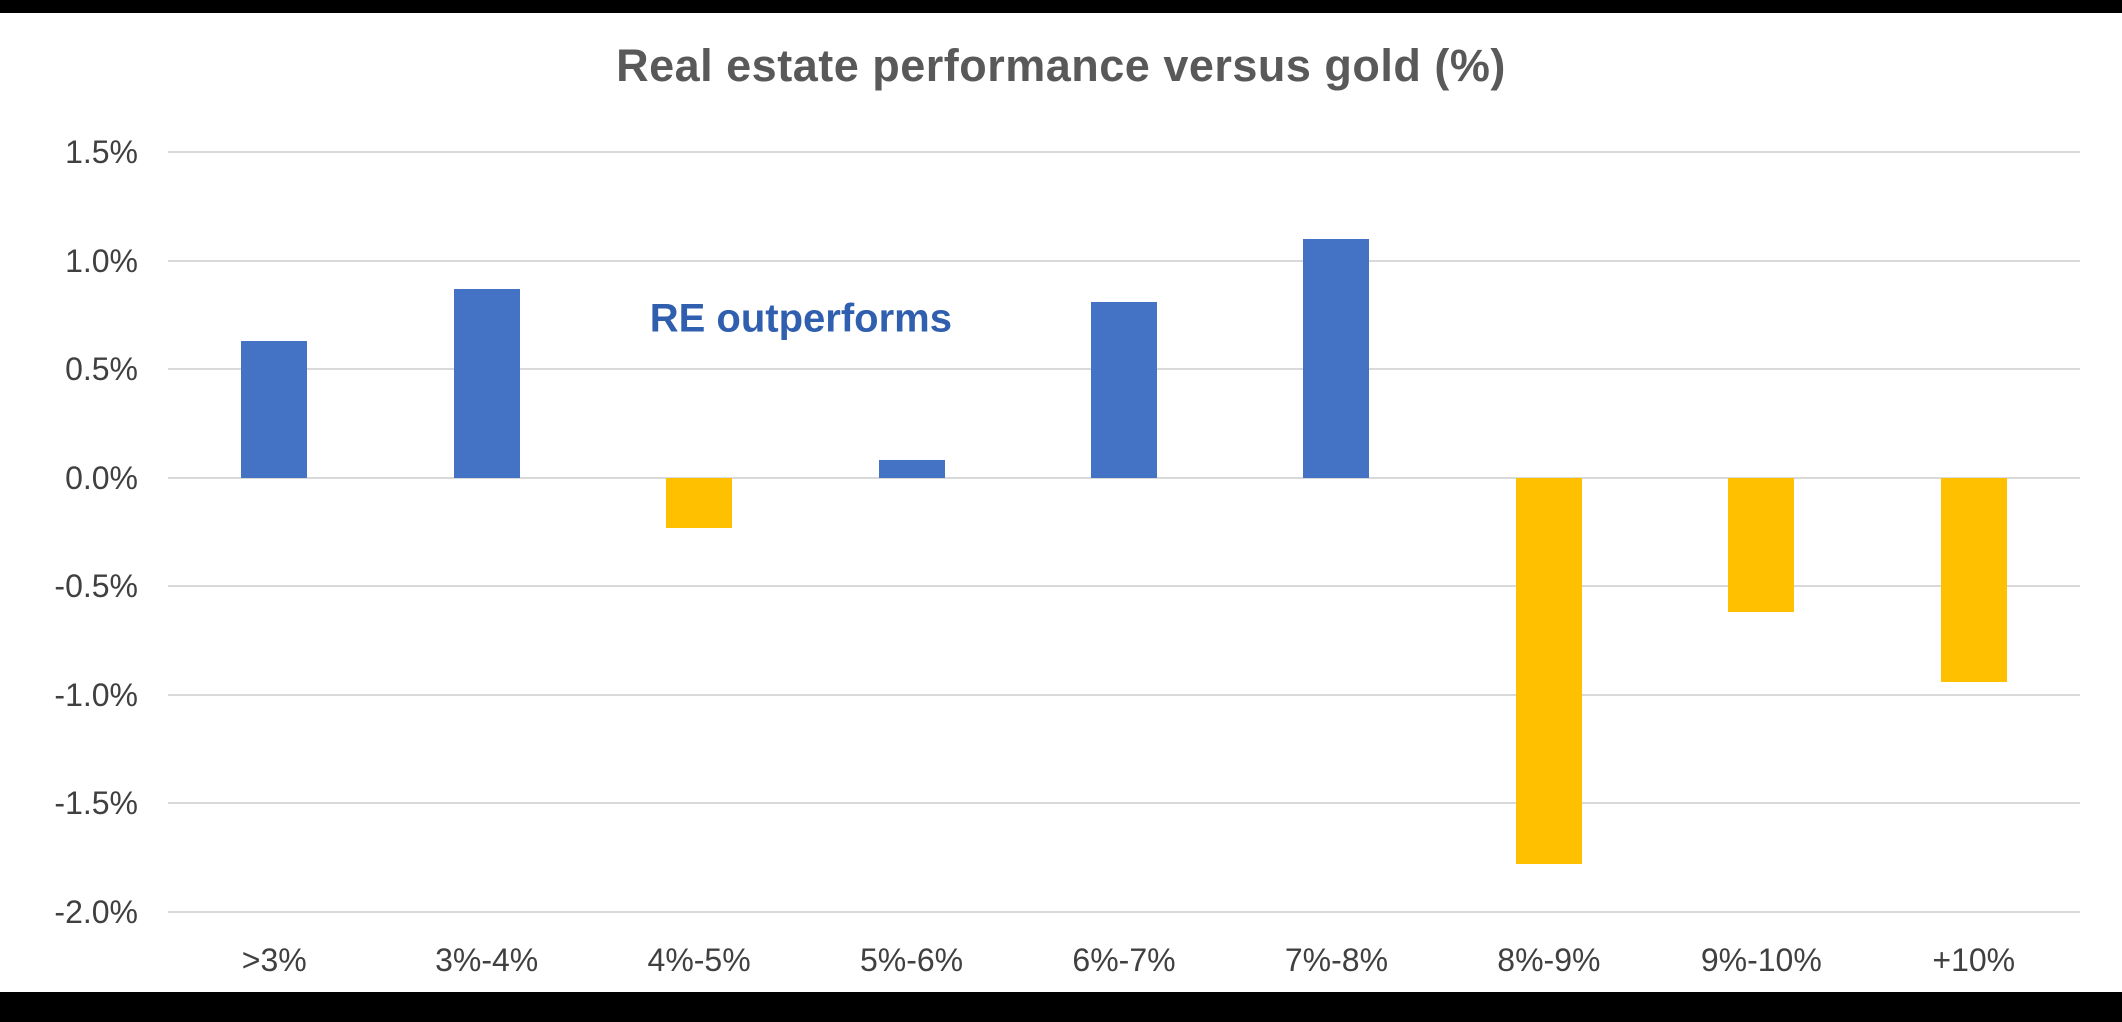 This screenshot has width=2122, height=1022. Describe the element at coordinates (911, 960) in the screenshot. I see `x-tick-label: 5%-6%` at that location.